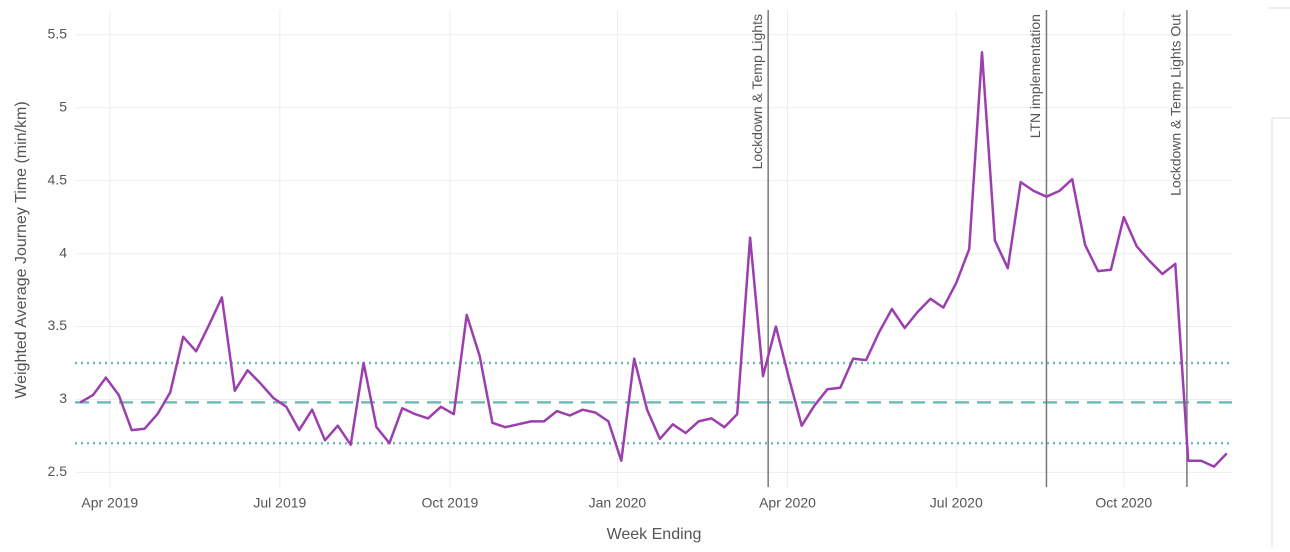 Image resolution: width=1290 pixels, height=552 pixels. What do you see at coordinates (1176, 105) in the screenshot?
I see `event-label: Lockdown & Temp Lights Out` at bounding box center [1176, 105].